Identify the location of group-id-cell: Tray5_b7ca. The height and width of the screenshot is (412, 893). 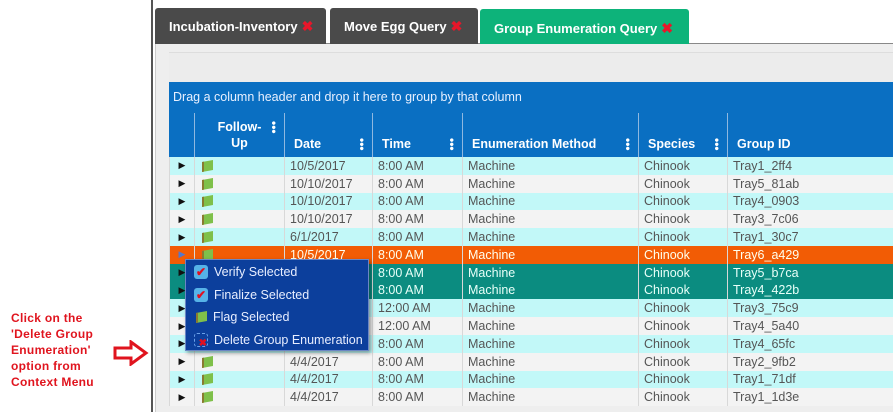
(810, 272).